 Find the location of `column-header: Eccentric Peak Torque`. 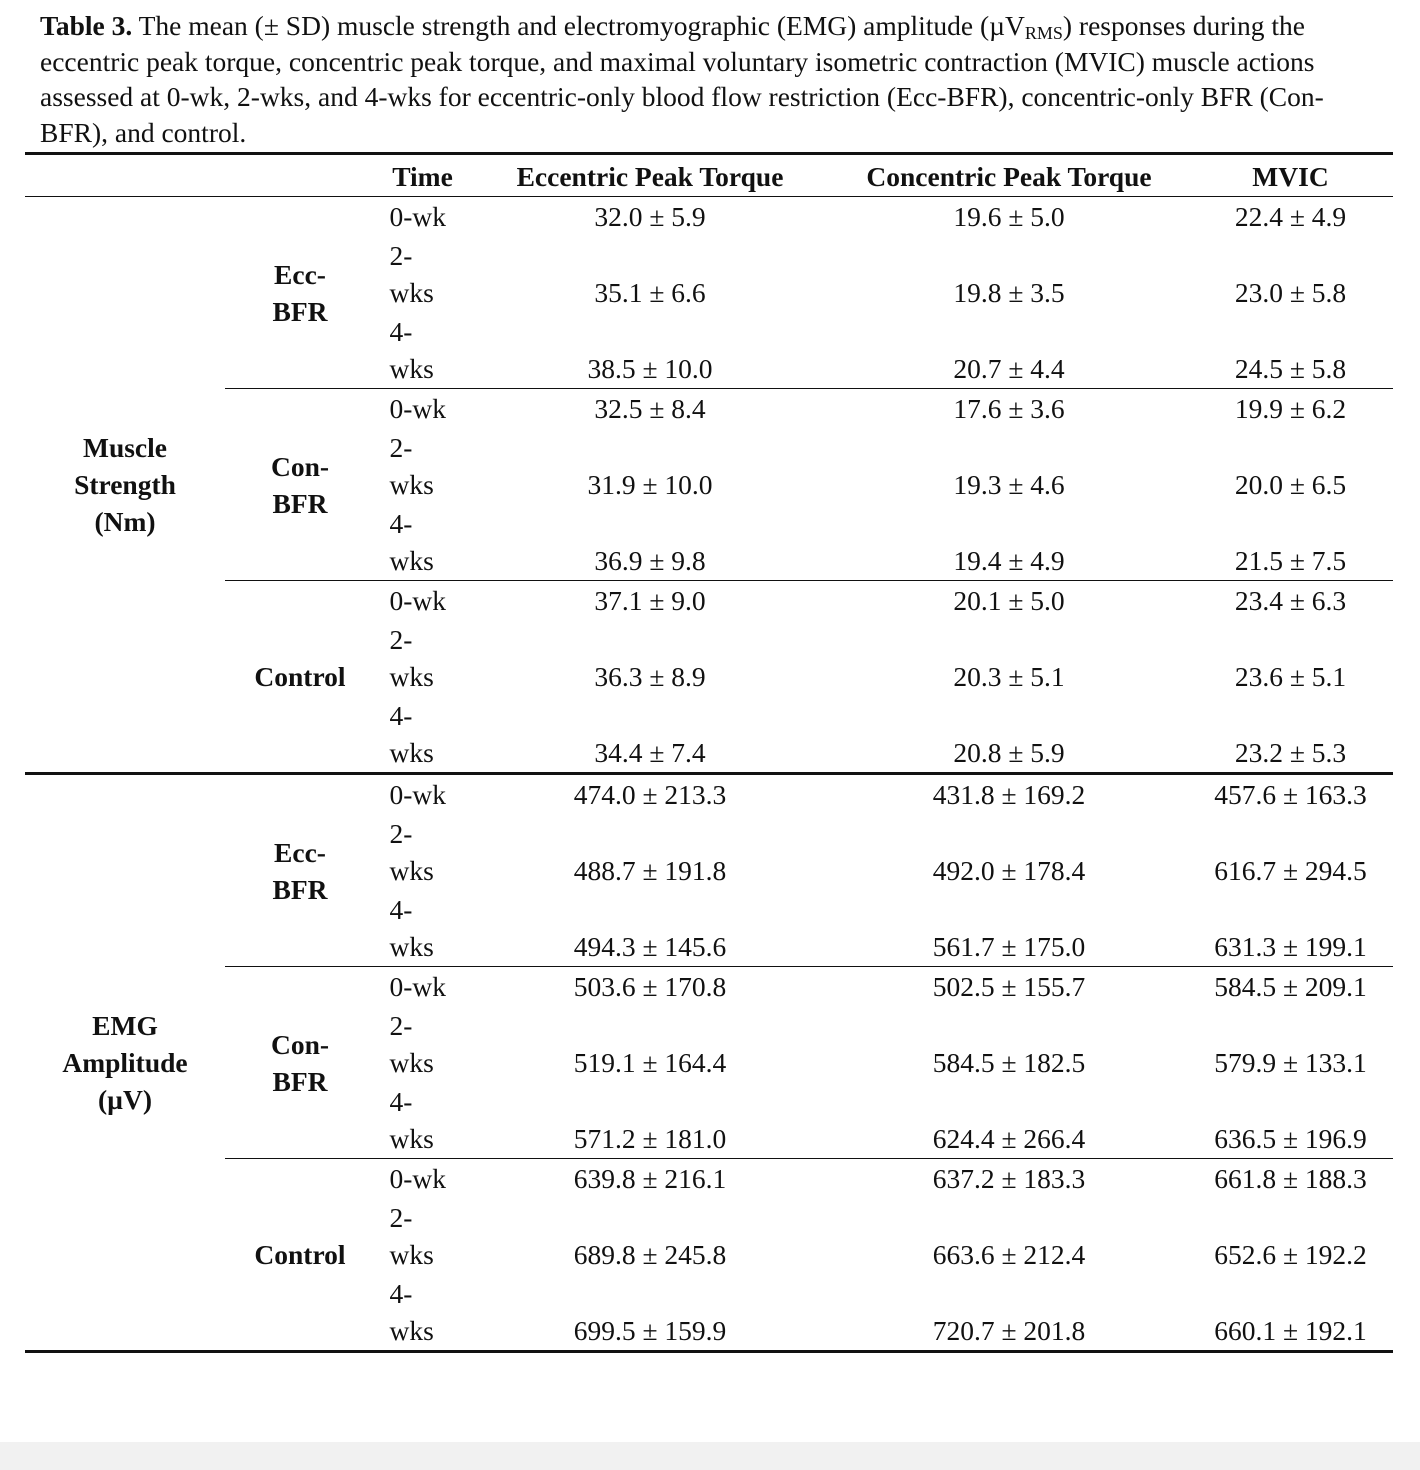

column-header: Eccentric Peak Torque is located at coordinates (650, 175).